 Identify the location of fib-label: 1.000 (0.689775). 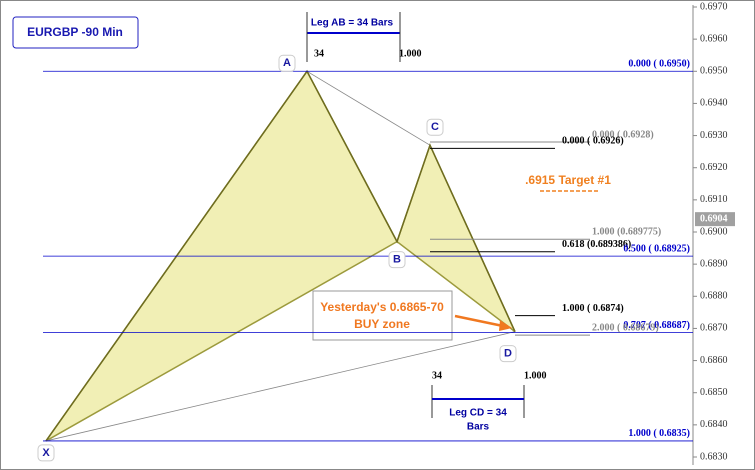
(626, 232).